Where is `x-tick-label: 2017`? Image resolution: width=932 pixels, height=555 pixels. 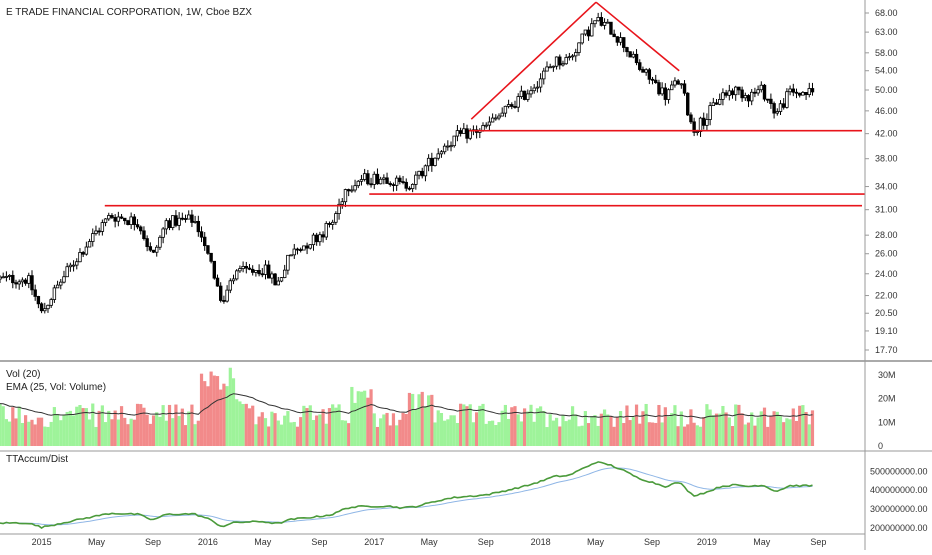
x-tick-label: 2017 is located at coordinates (374, 542).